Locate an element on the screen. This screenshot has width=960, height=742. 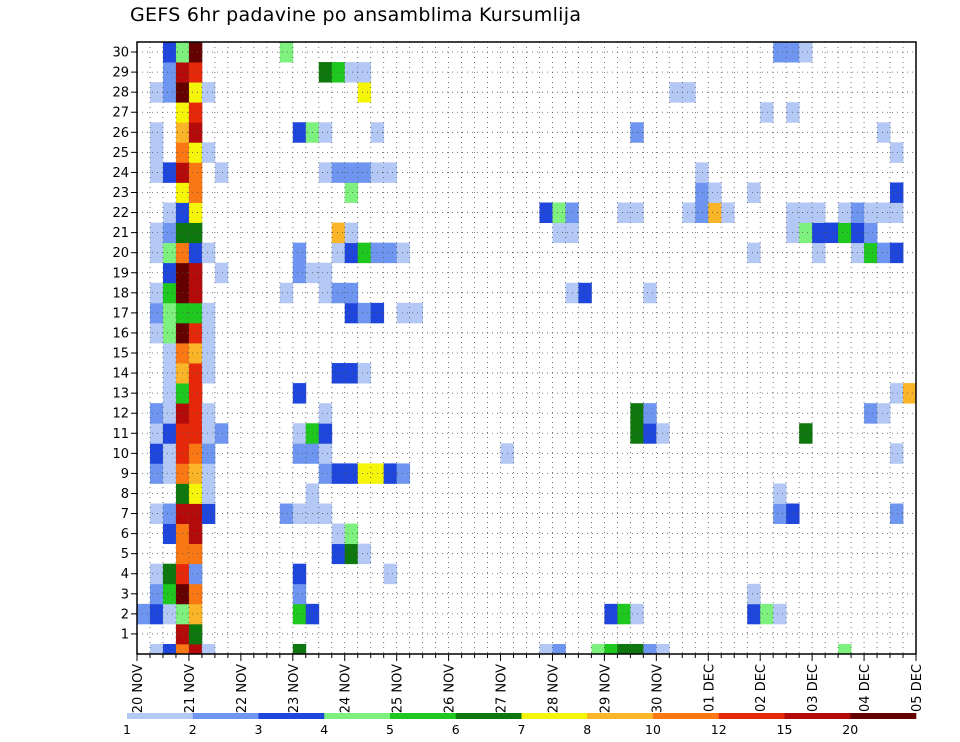
x-tick-label: 22 NOV is located at coordinates (242, 688).